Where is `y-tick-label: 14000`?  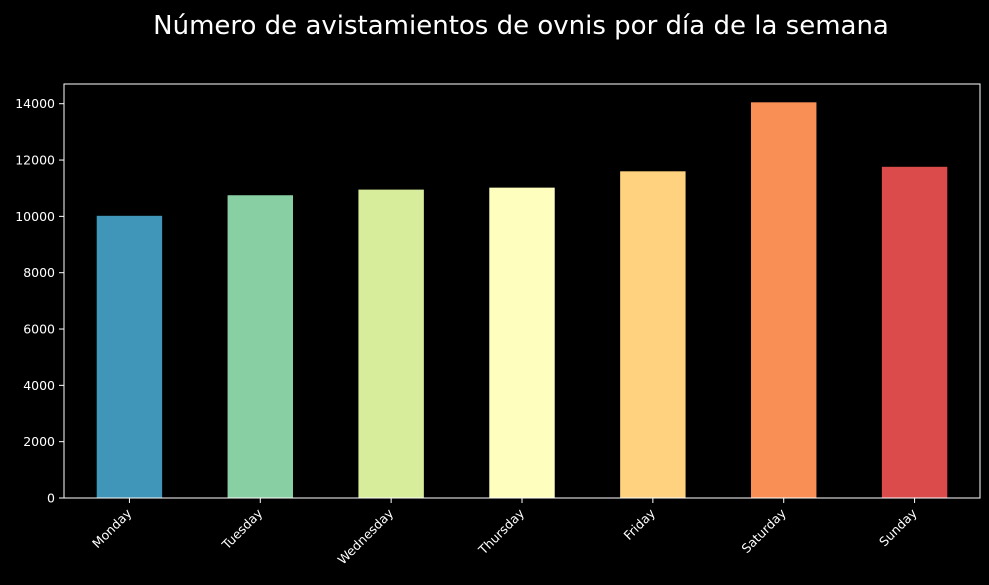
y-tick-label: 14000 is located at coordinates (35, 103).